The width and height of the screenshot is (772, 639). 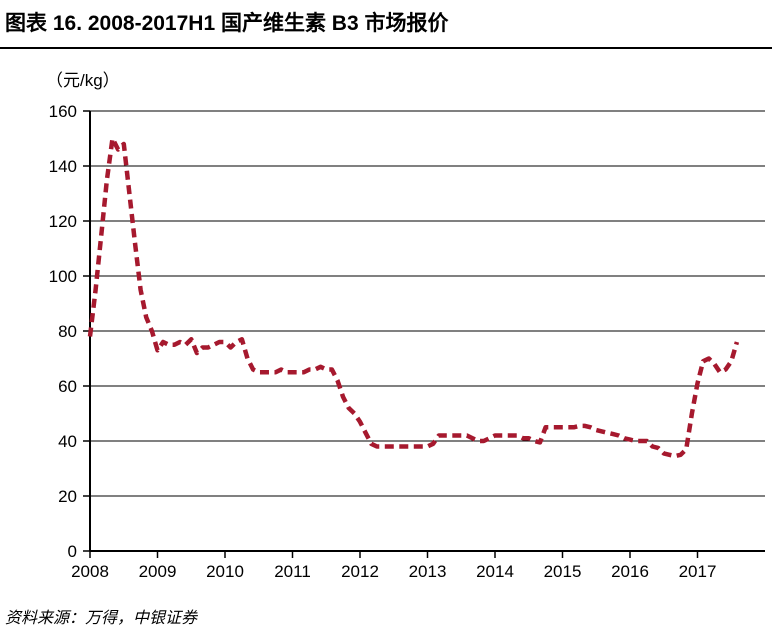 I want to click on y-axis-unit-label: （元/kg）, so click(x=83, y=80).